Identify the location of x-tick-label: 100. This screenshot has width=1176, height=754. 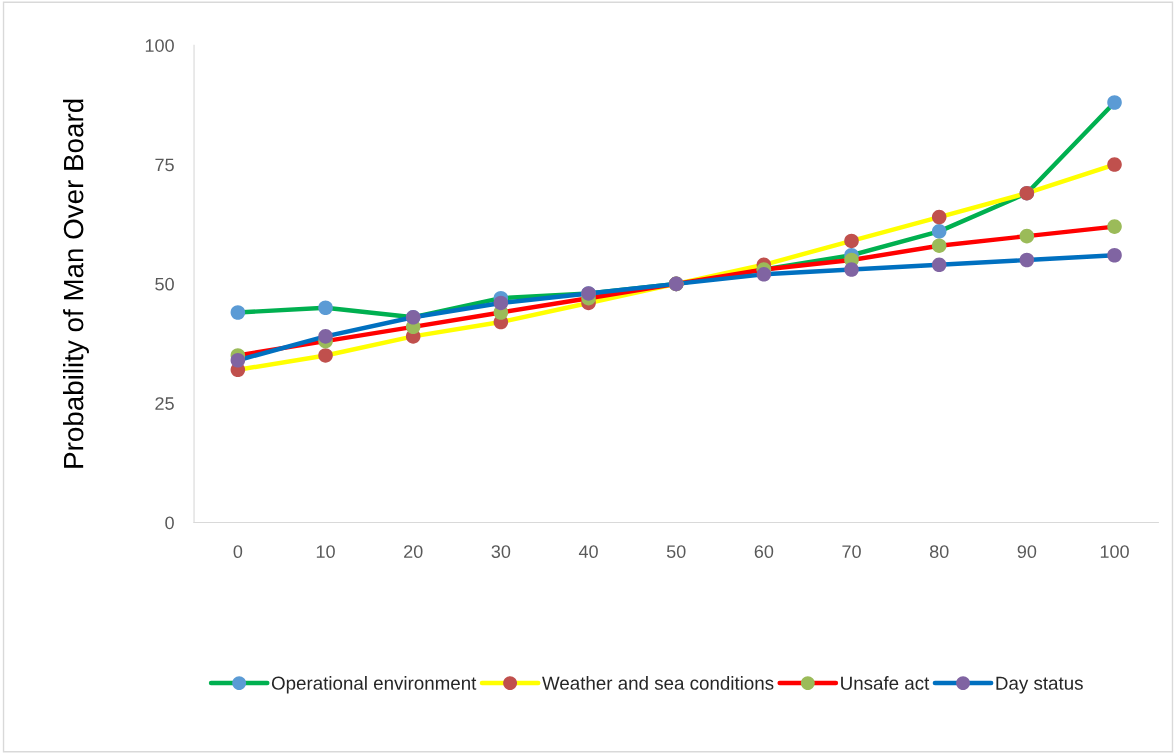
(1114, 552).